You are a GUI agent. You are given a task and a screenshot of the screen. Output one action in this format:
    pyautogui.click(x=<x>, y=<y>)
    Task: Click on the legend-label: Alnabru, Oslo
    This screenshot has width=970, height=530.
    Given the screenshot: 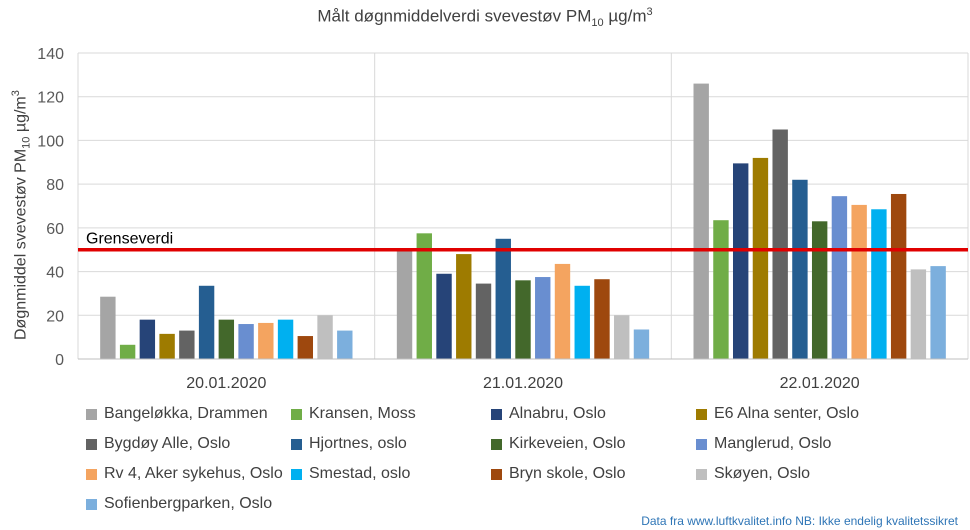 What is the action you would take?
    pyautogui.click(x=557, y=413)
    